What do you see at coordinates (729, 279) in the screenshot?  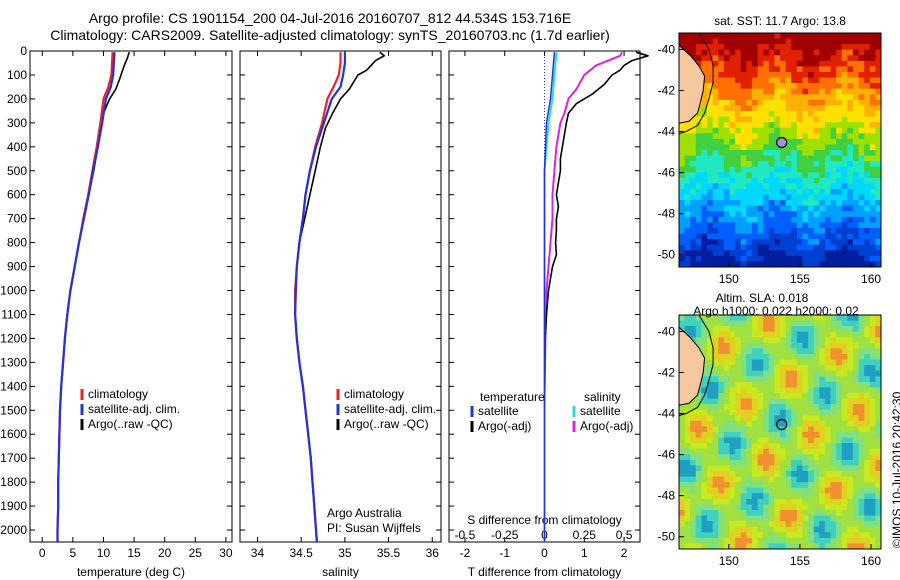 I see `map-x-tick-label: 150` at bounding box center [729, 279].